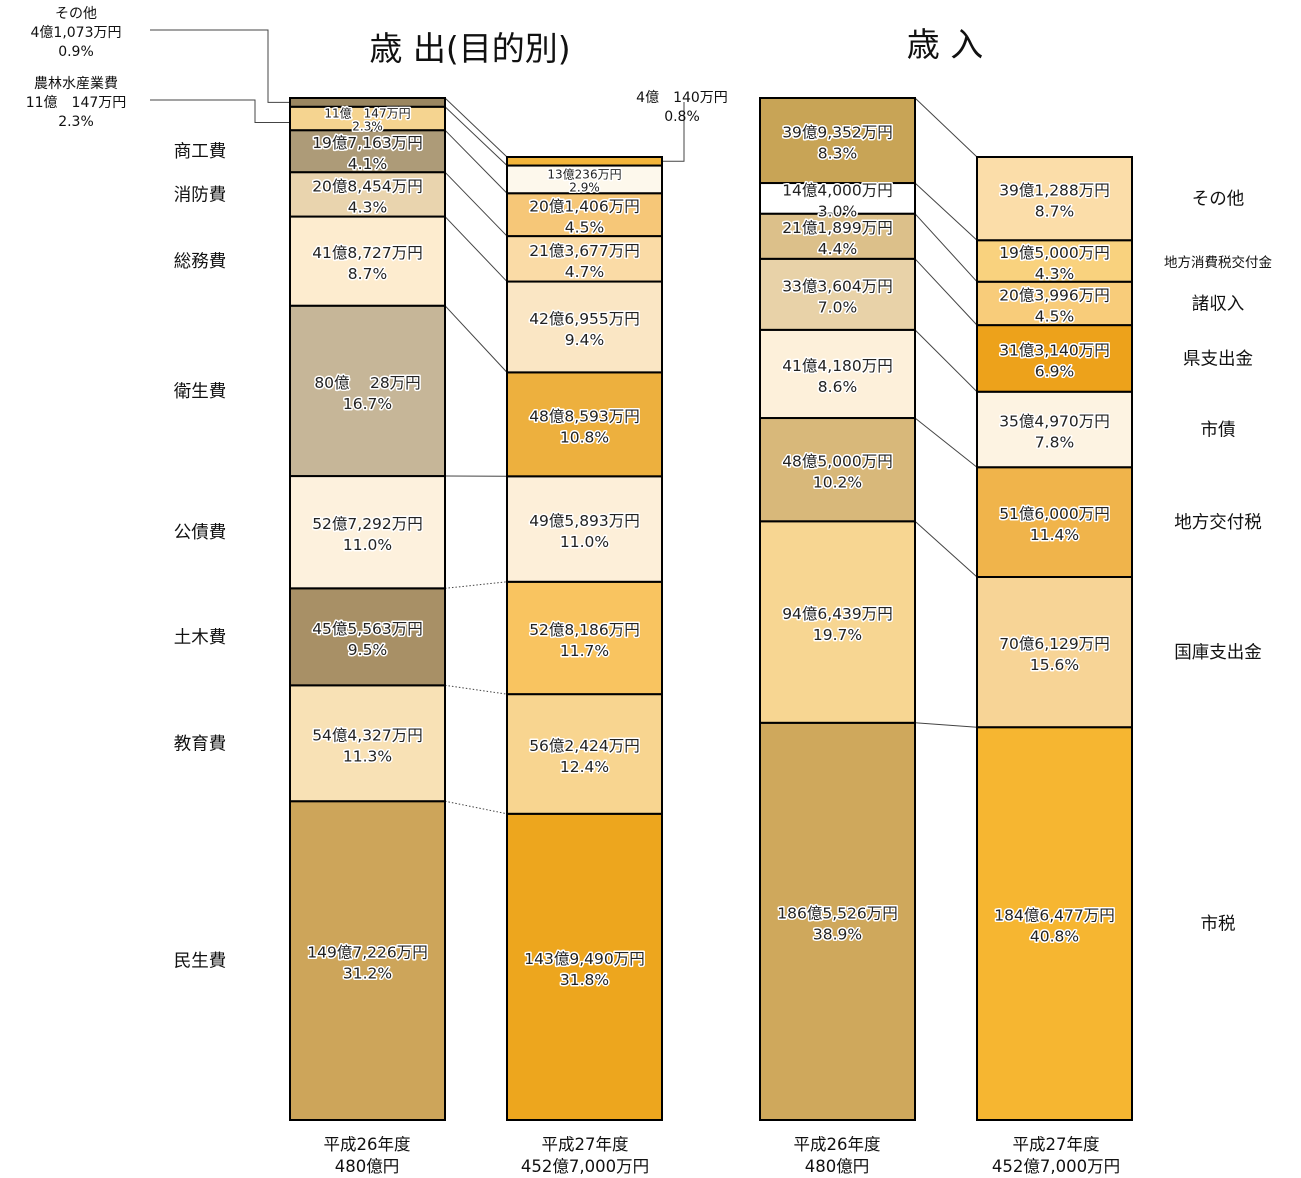  What do you see at coordinates (837, 1166) in the screenshot?
I see `revenue-2014-total: 480億円` at bounding box center [837, 1166].